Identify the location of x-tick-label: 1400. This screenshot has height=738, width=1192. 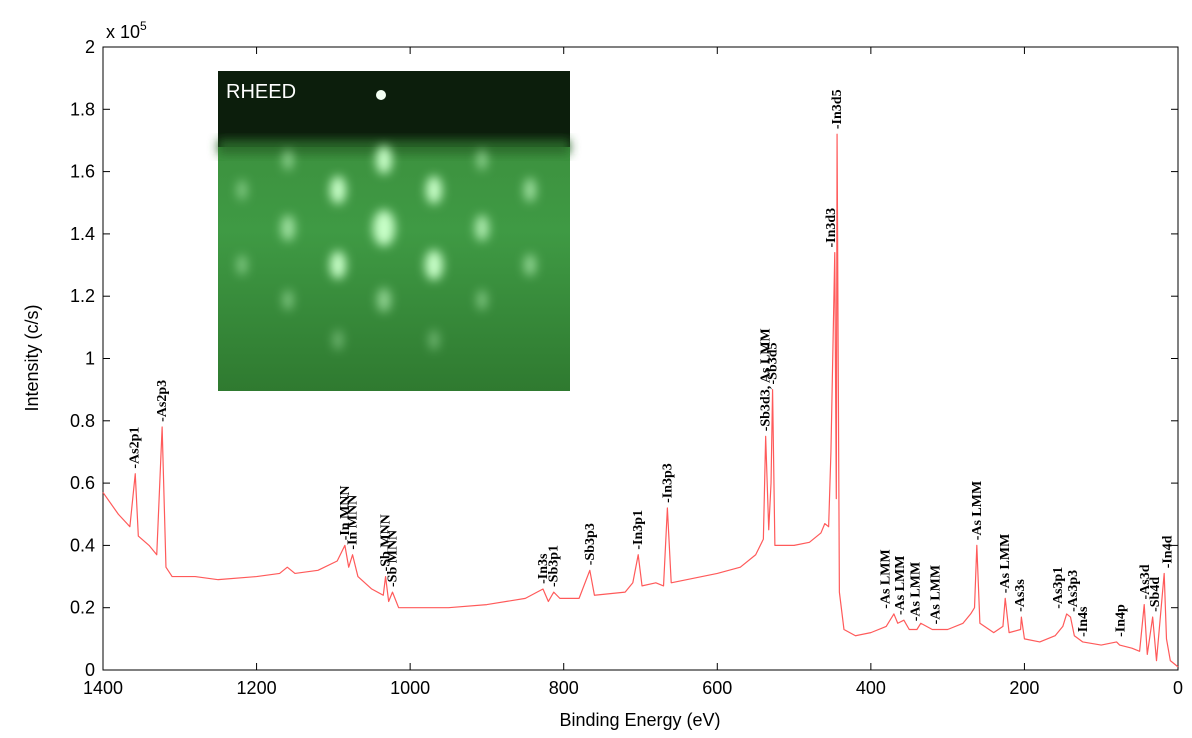
(103, 688).